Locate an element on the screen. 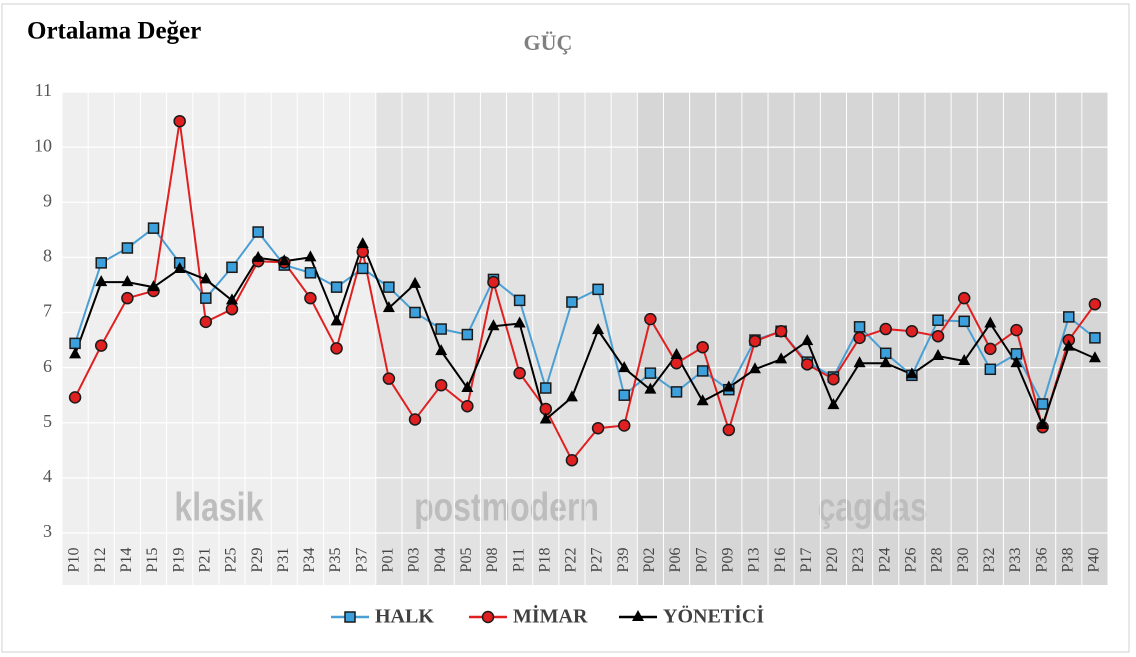  x-tick-label: P16 is located at coordinates (780, 560).